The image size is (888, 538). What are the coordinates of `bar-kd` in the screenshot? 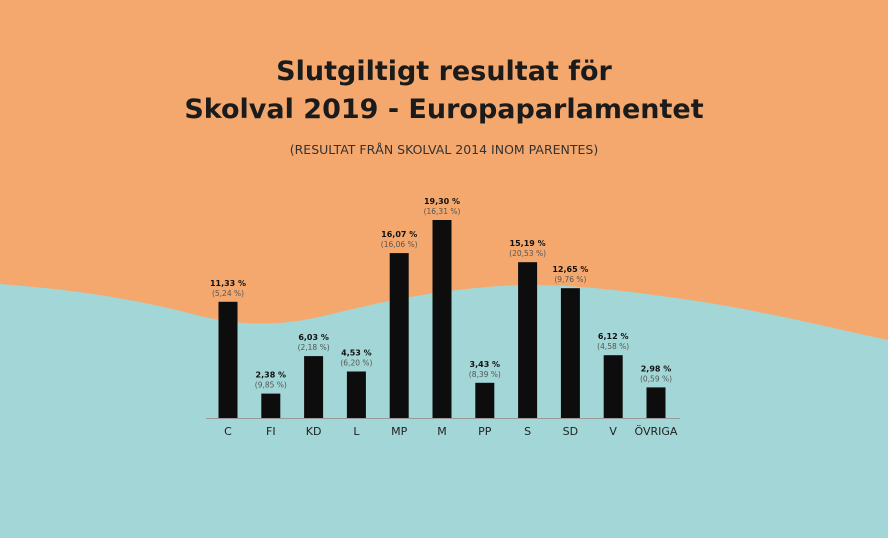 It's located at (314, 387).